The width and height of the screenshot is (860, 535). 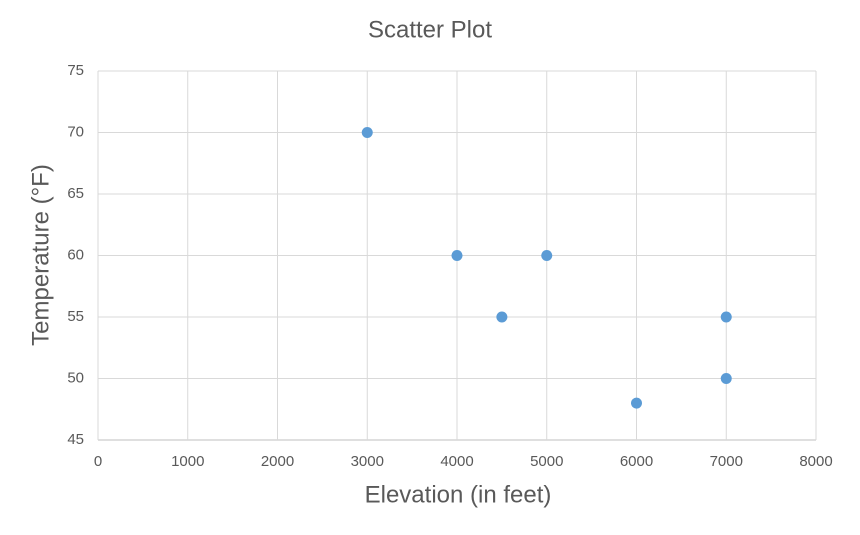 What do you see at coordinates (546, 461) in the screenshot?
I see `x-tick-label: 5000` at bounding box center [546, 461].